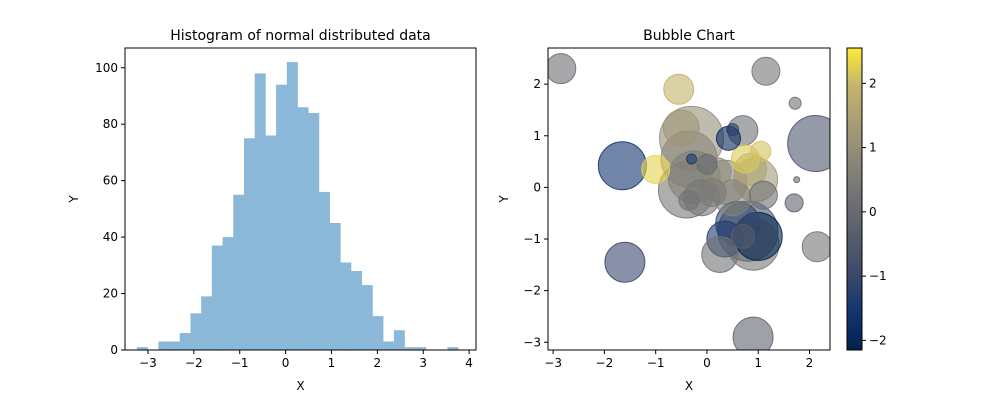 This screenshot has width=1000, height=400. I want to click on histogram-y-tick-label: 40, so click(110, 237).